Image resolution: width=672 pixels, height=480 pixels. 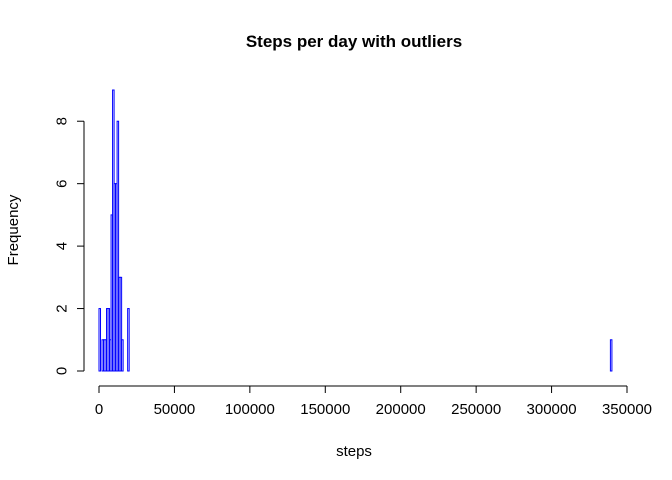 I want to click on y-tick-label: 6, so click(x=62, y=183).